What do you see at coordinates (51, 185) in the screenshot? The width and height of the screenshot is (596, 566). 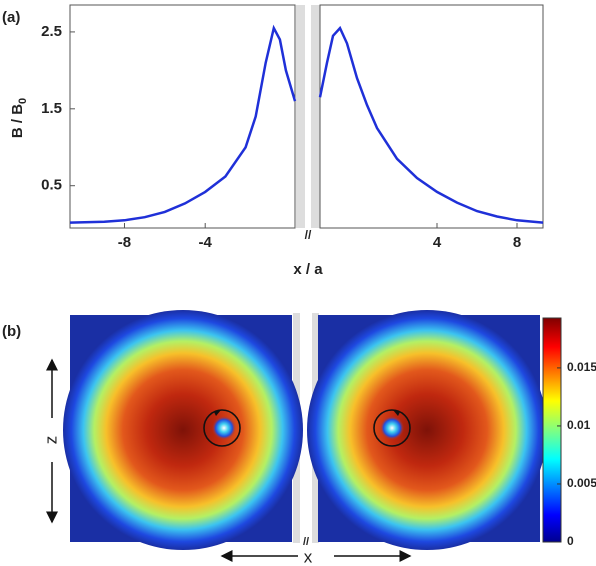 I see `y-tick-label: 0.5` at bounding box center [51, 185].